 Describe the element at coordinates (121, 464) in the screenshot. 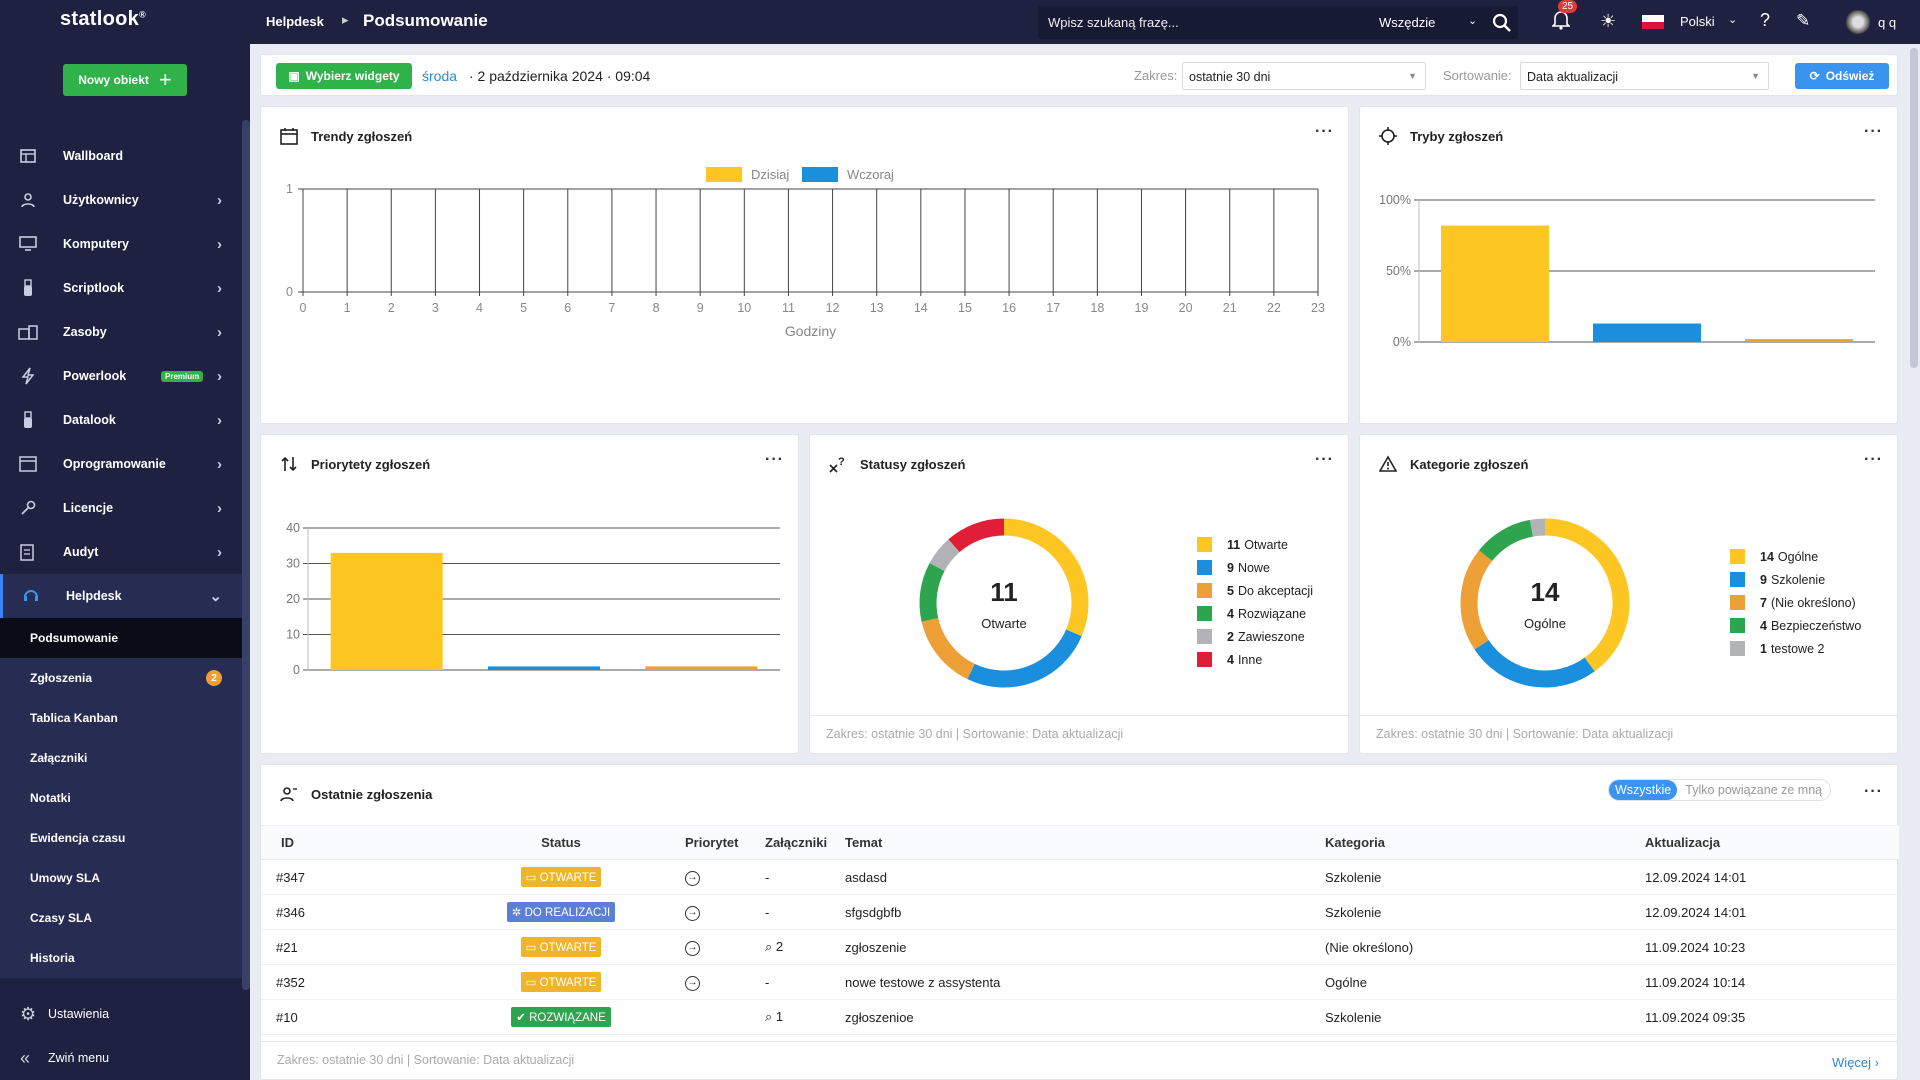

I see `sidebar-item-software: Oprogramowanie ›` at that location.